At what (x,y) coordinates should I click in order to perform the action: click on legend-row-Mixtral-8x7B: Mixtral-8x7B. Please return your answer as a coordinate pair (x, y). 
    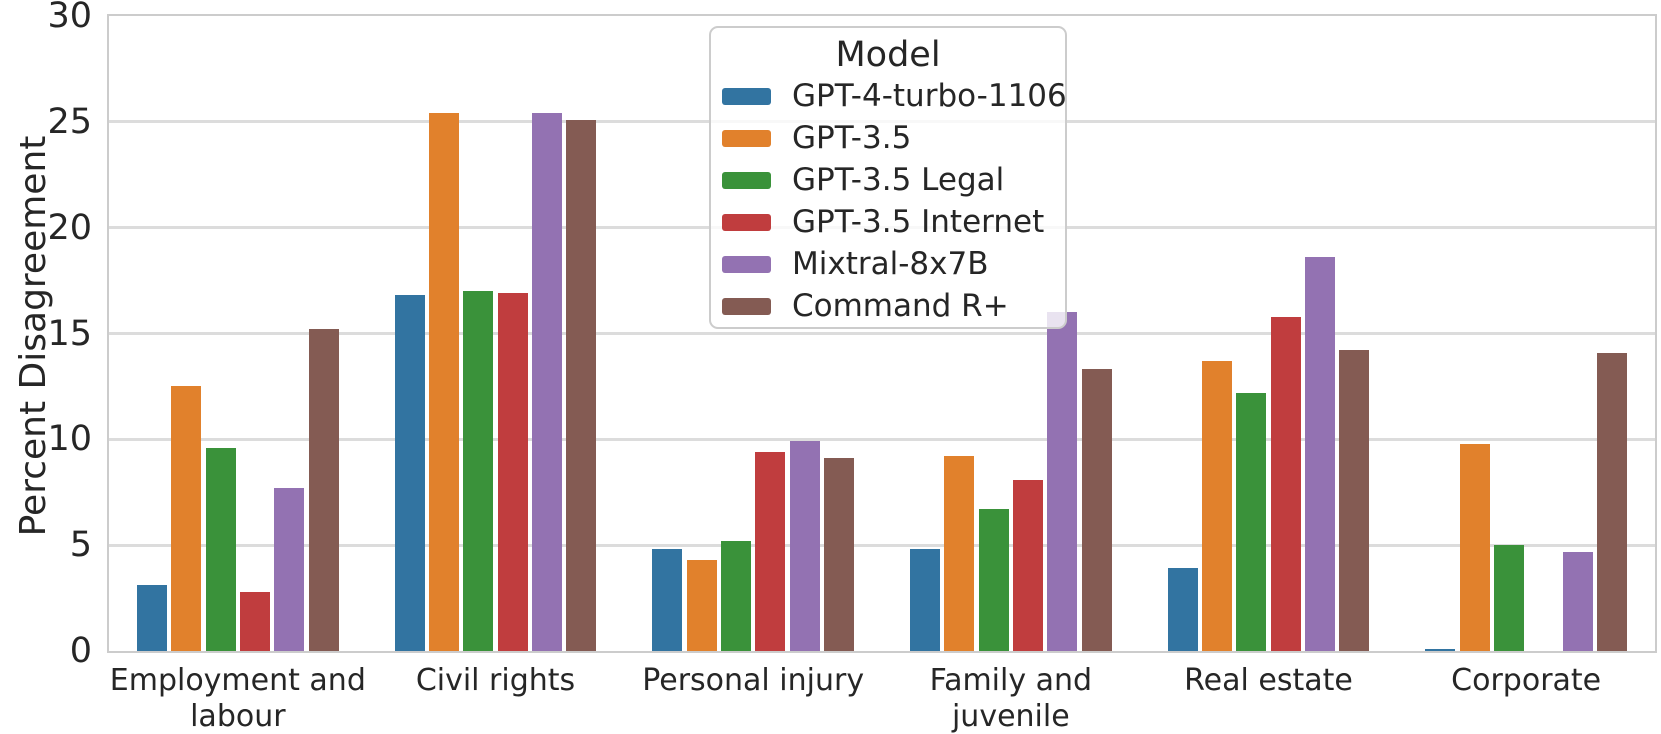
    Looking at the image, I should click on (888, 264).